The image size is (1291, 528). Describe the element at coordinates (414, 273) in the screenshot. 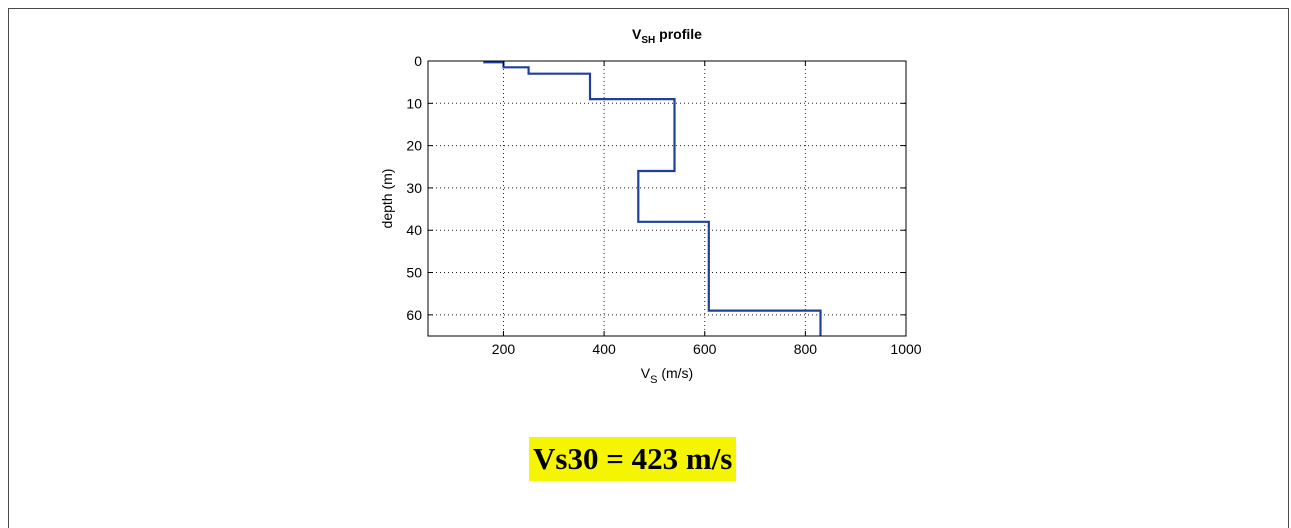

I see `y-tick-label: 50` at that location.